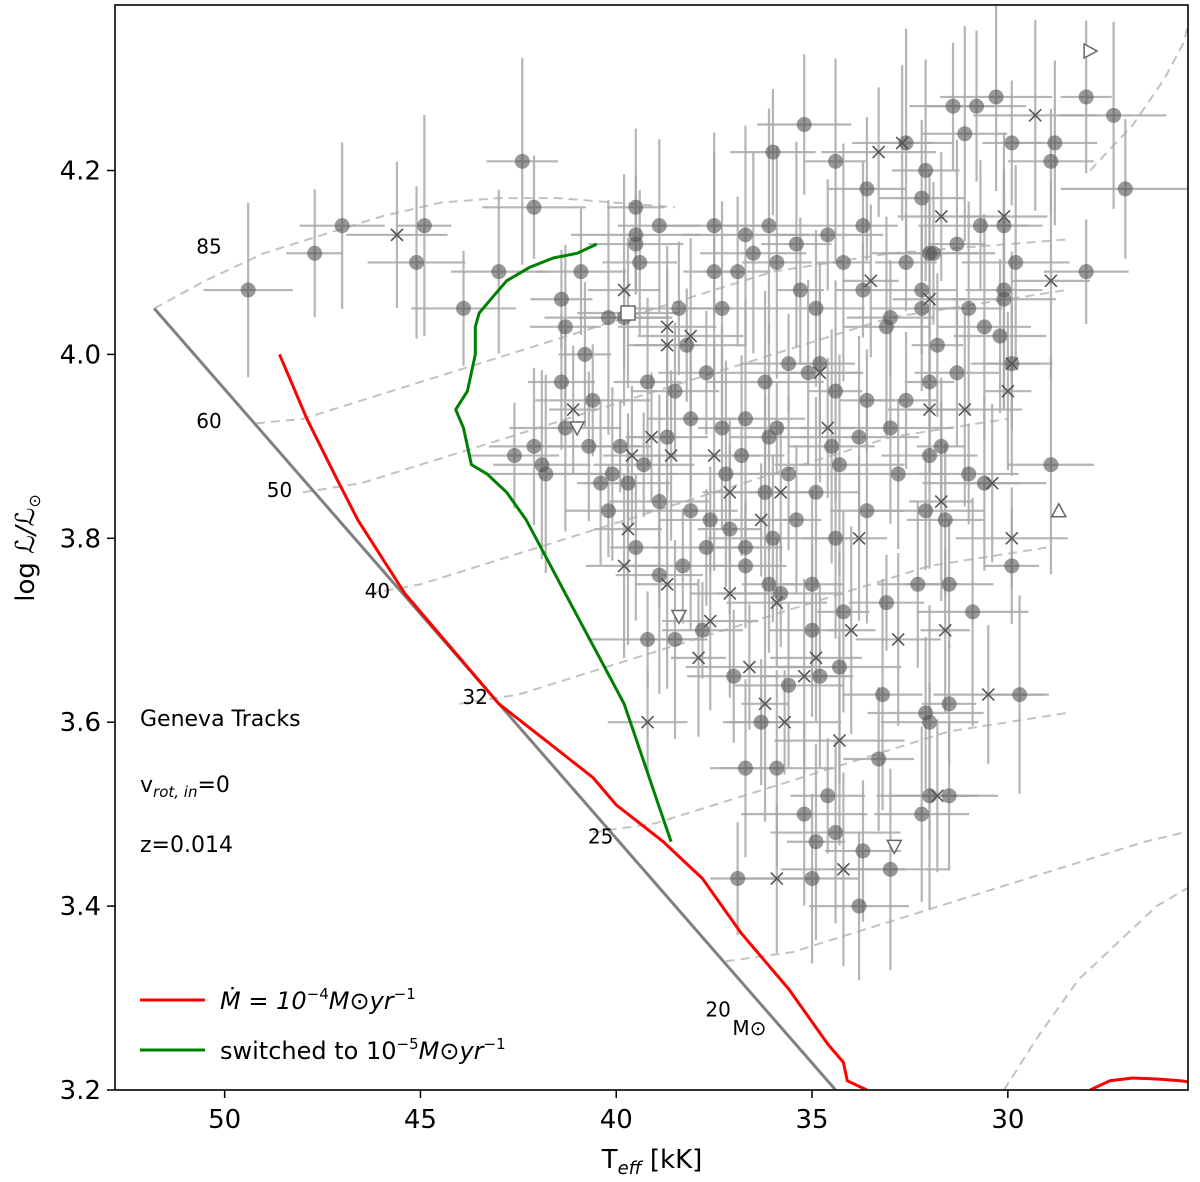  Describe the element at coordinates (220, 719) in the screenshot. I see `annotation-title: Geneva Tracks` at that location.